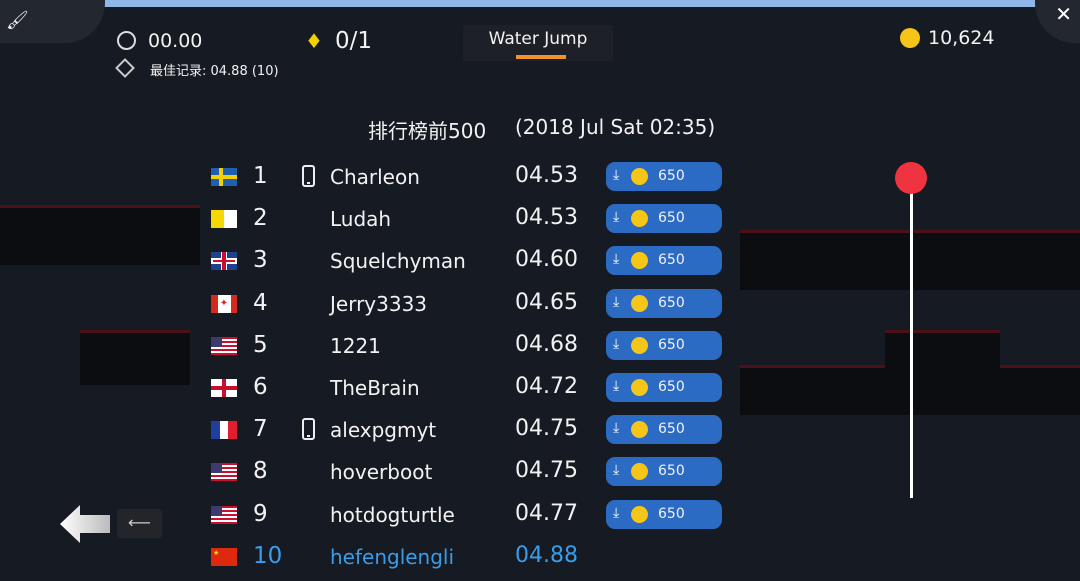  Describe the element at coordinates (379, 303) in the screenshot. I see `player-name: Jerry3333` at that location.